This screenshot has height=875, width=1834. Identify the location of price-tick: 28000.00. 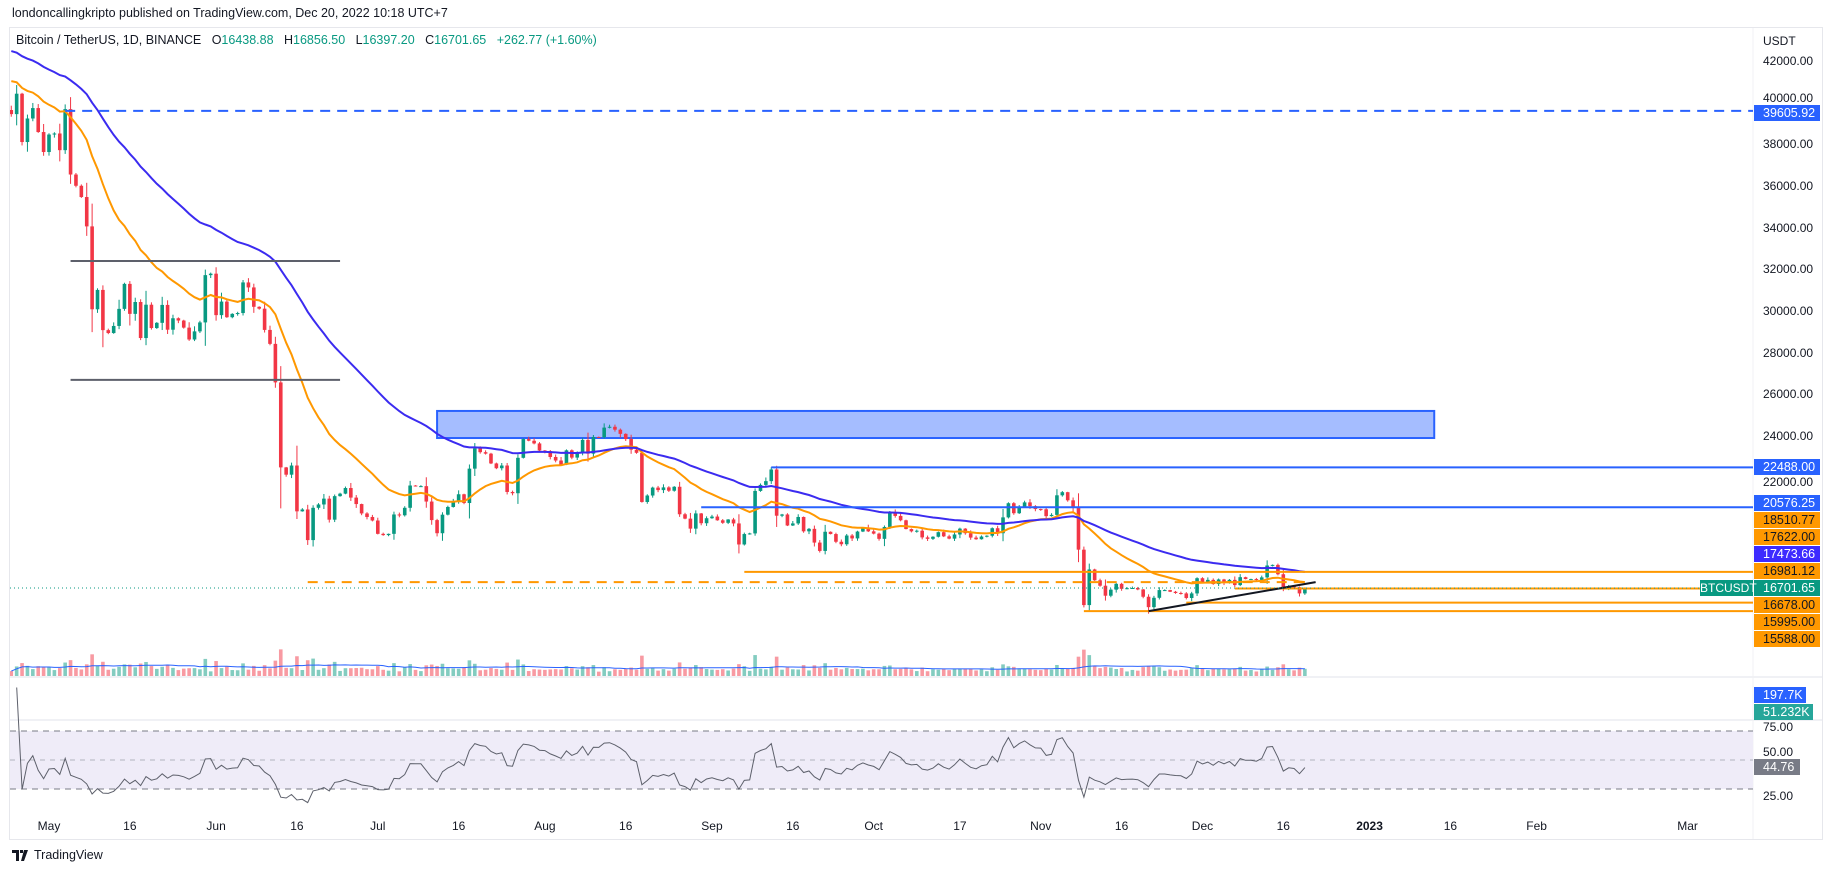
(1788, 353).